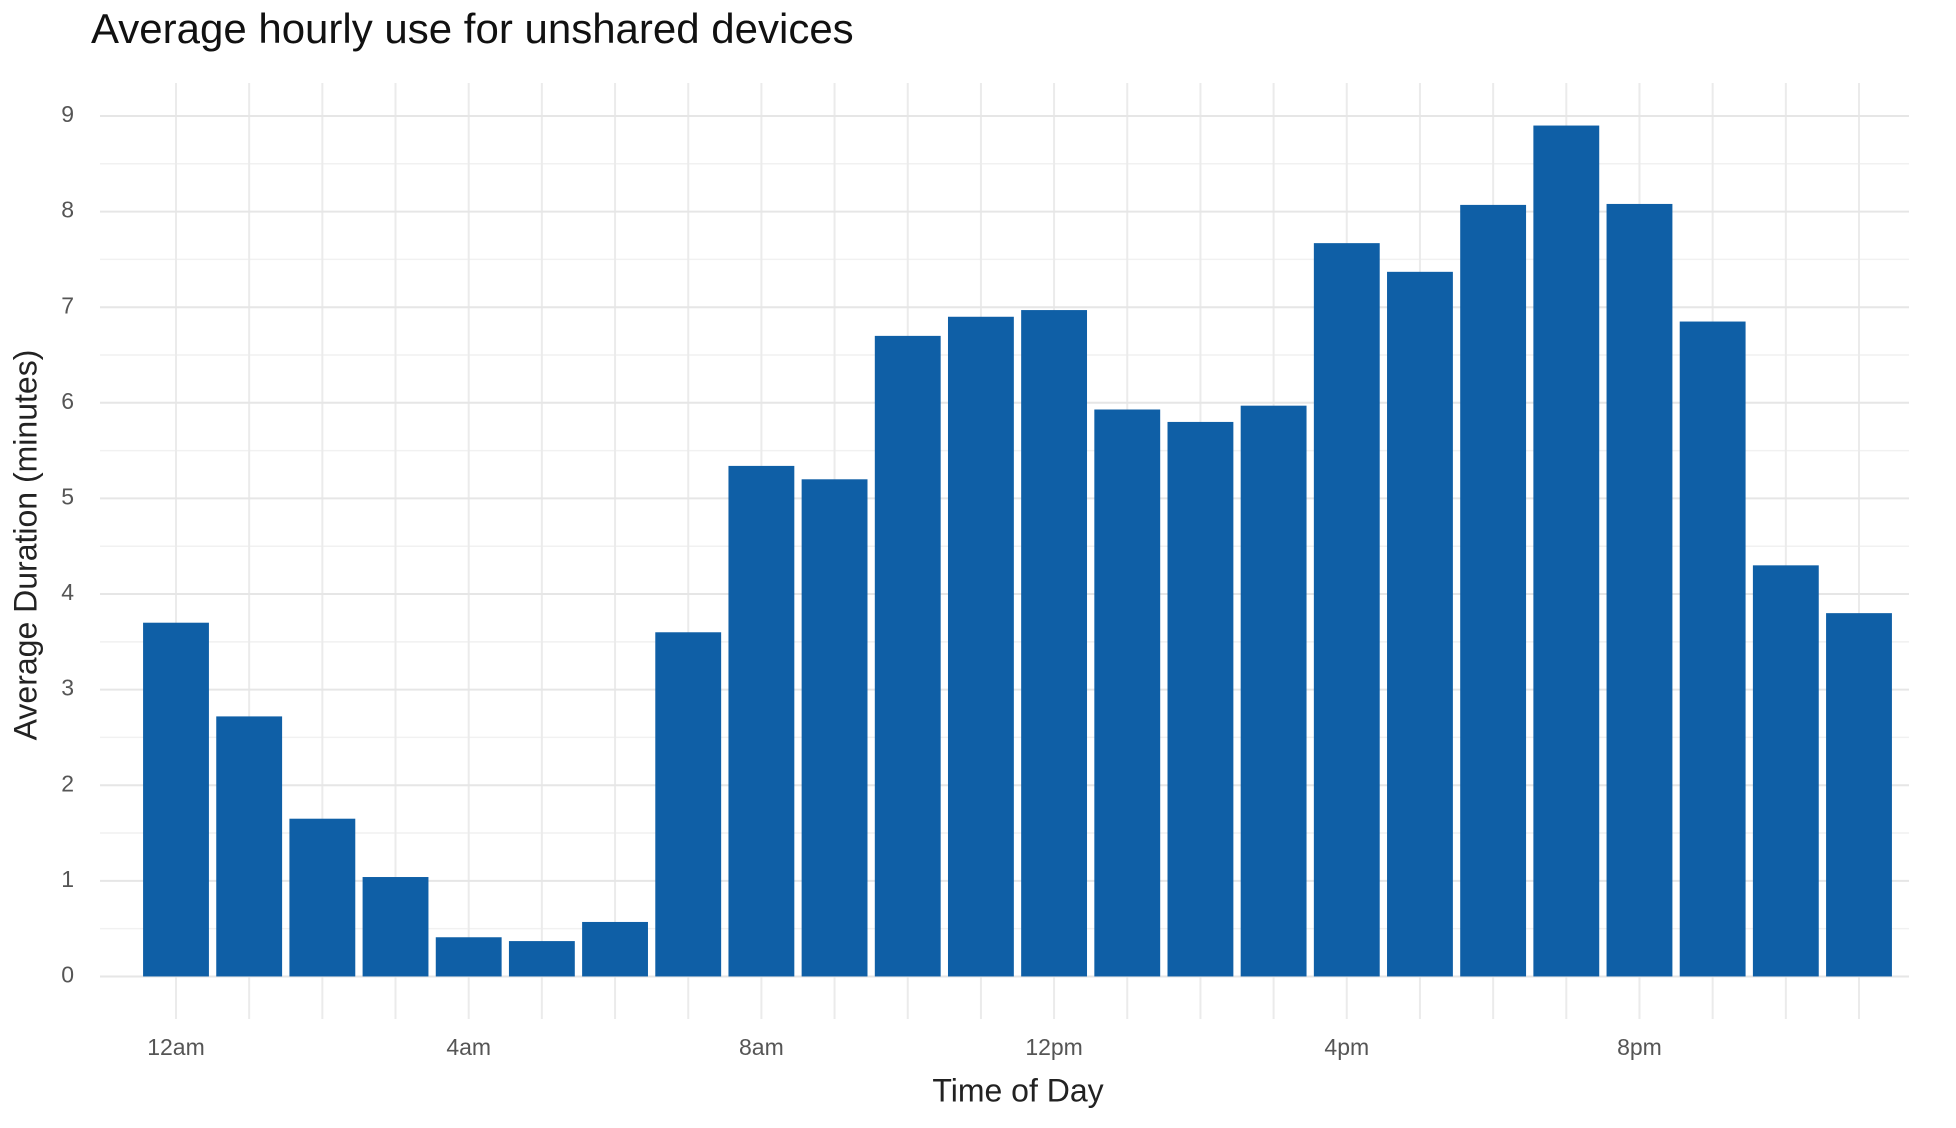 The width and height of the screenshot is (1956, 1128). Describe the element at coordinates (67, 114) in the screenshot. I see `y-tick-label: 9` at that location.